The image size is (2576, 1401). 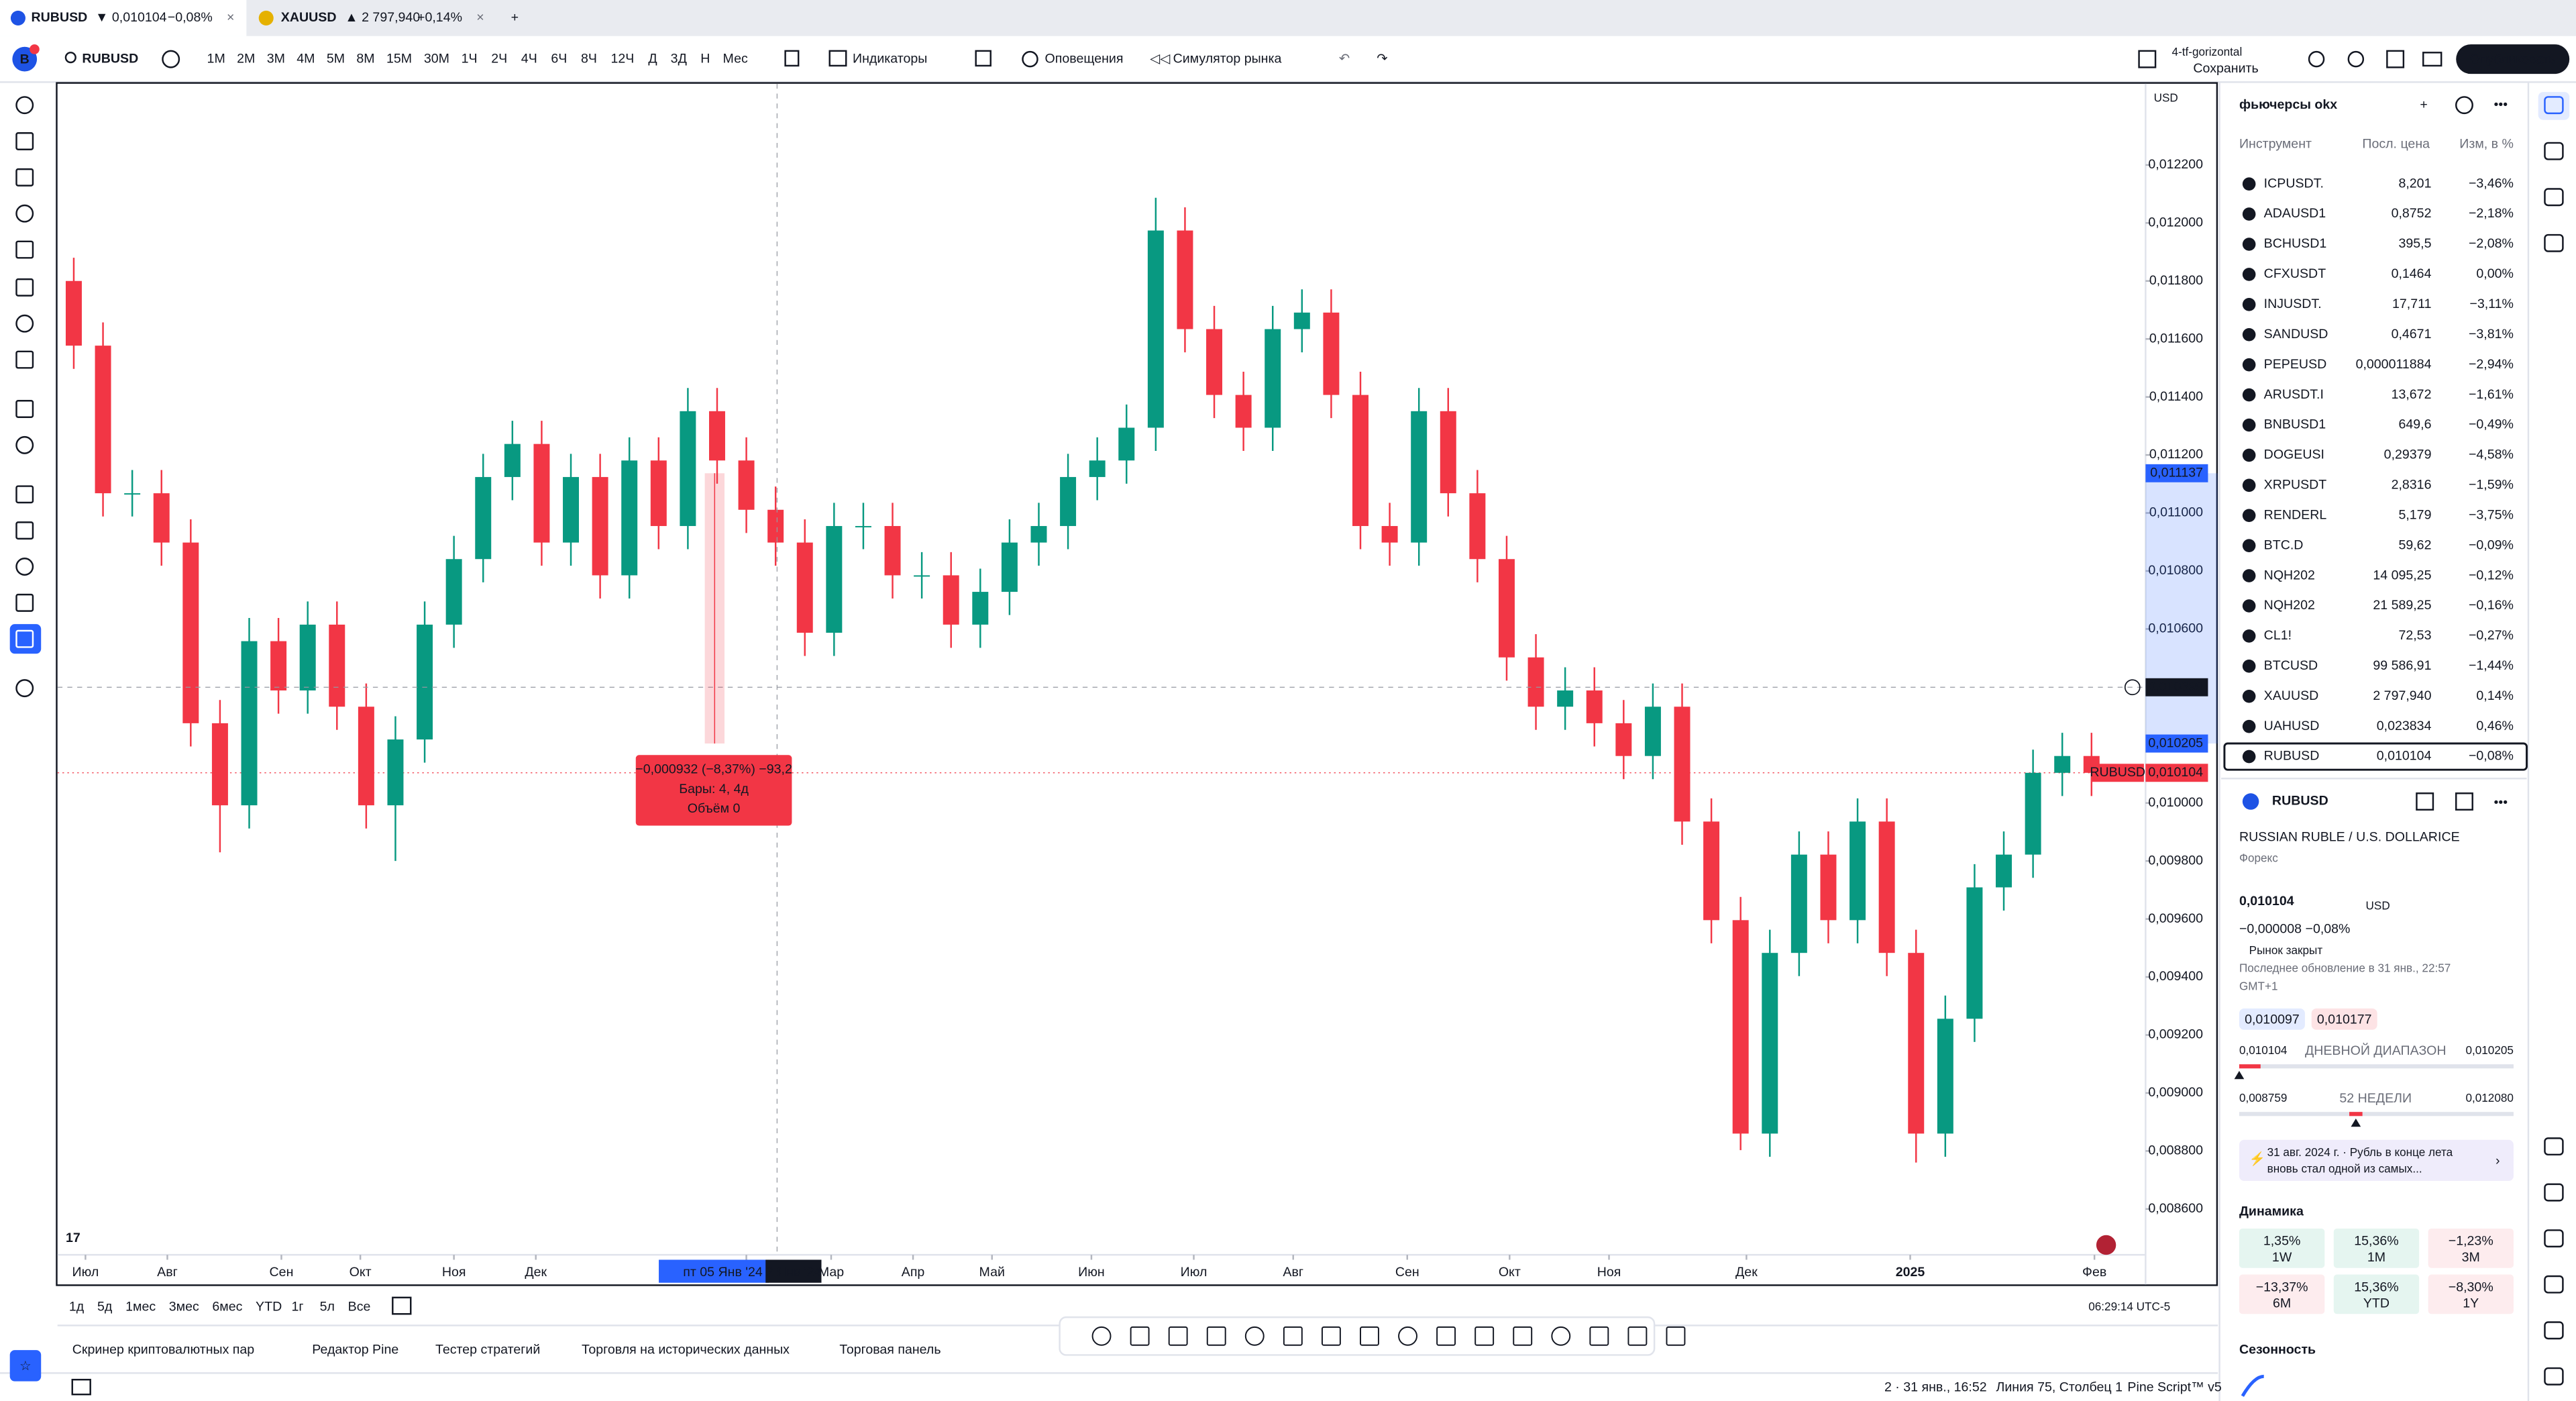 What do you see at coordinates (2378, 183) in the screenshot?
I see `watchlist-row: ICPUSDT. 8,201 −3,46%` at bounding box center [2378, 183].